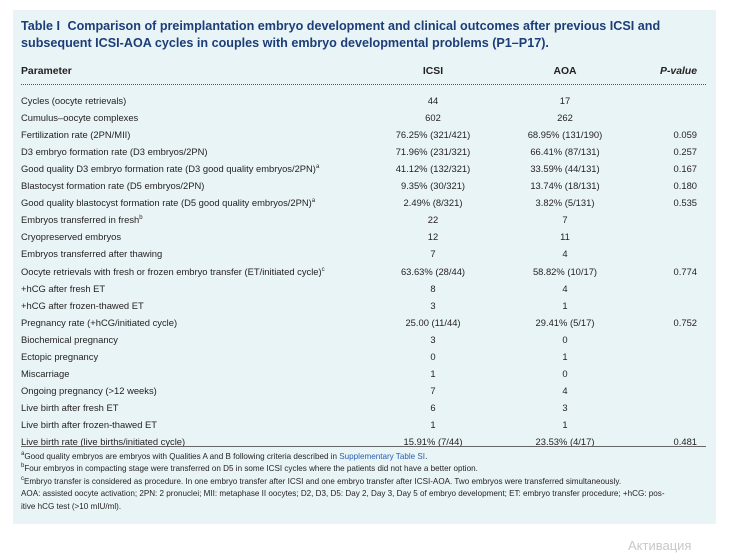  What do you see at coordinates (364, 305) in the screenshot?
I see `table-row: +hCG after frozen-thawed ET 3 1` at bounding box center [364, 305].